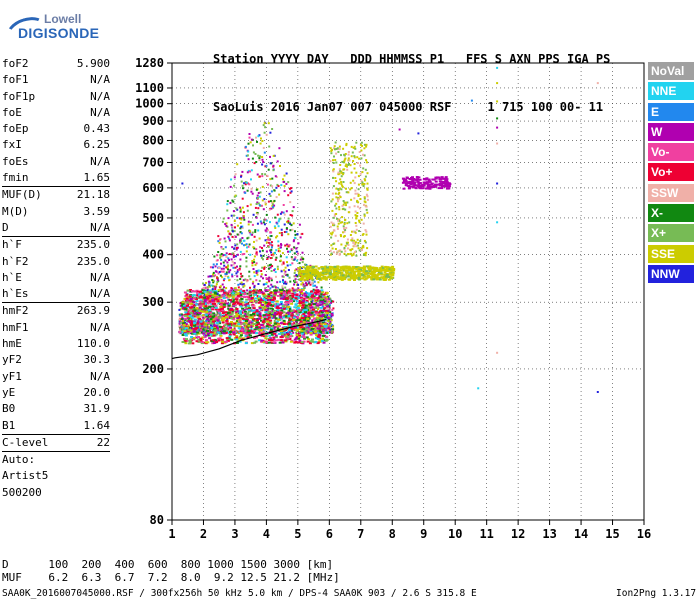  Describe the element at coordinates (56, 460) in the screenshot. I see `param-row: Auto:` at that location.